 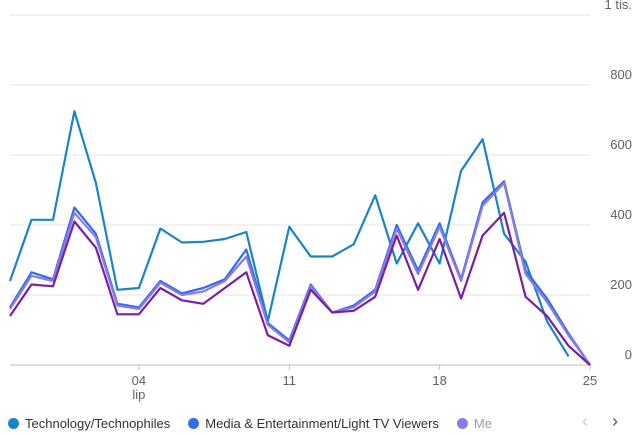 I want to click on legend-item-me: Me, so click(x=474, y=423).